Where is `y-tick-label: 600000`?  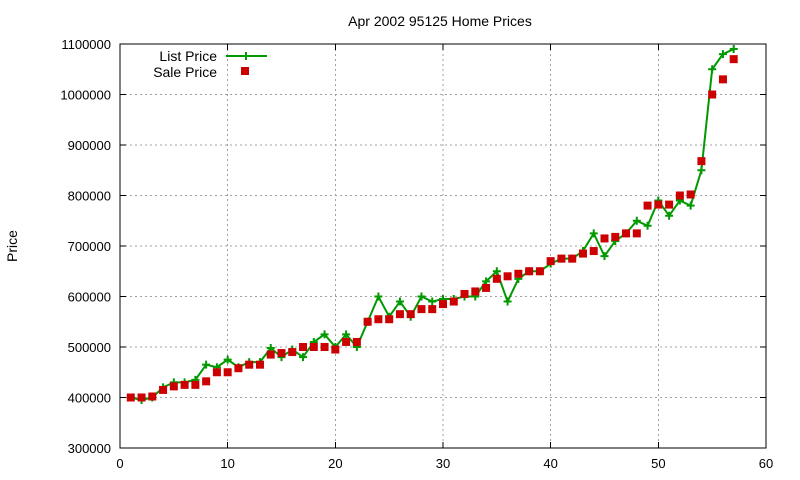
y-tick-label: 600000 is located at coordinates (89, 297).